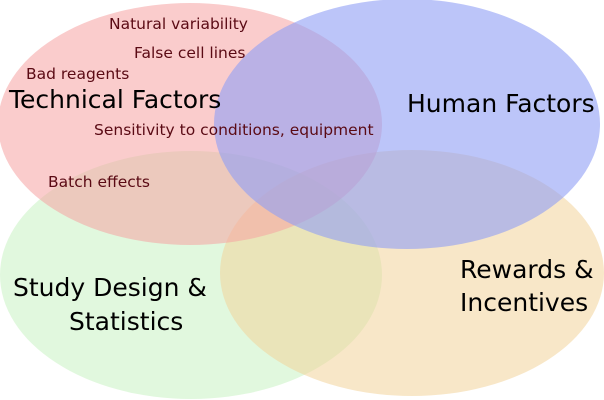 Image resolution: width=604 pixels, height=400 pixels. I want to click on item-sensitivity: Sensitivity to conditions, equipment, so click(234, 130).